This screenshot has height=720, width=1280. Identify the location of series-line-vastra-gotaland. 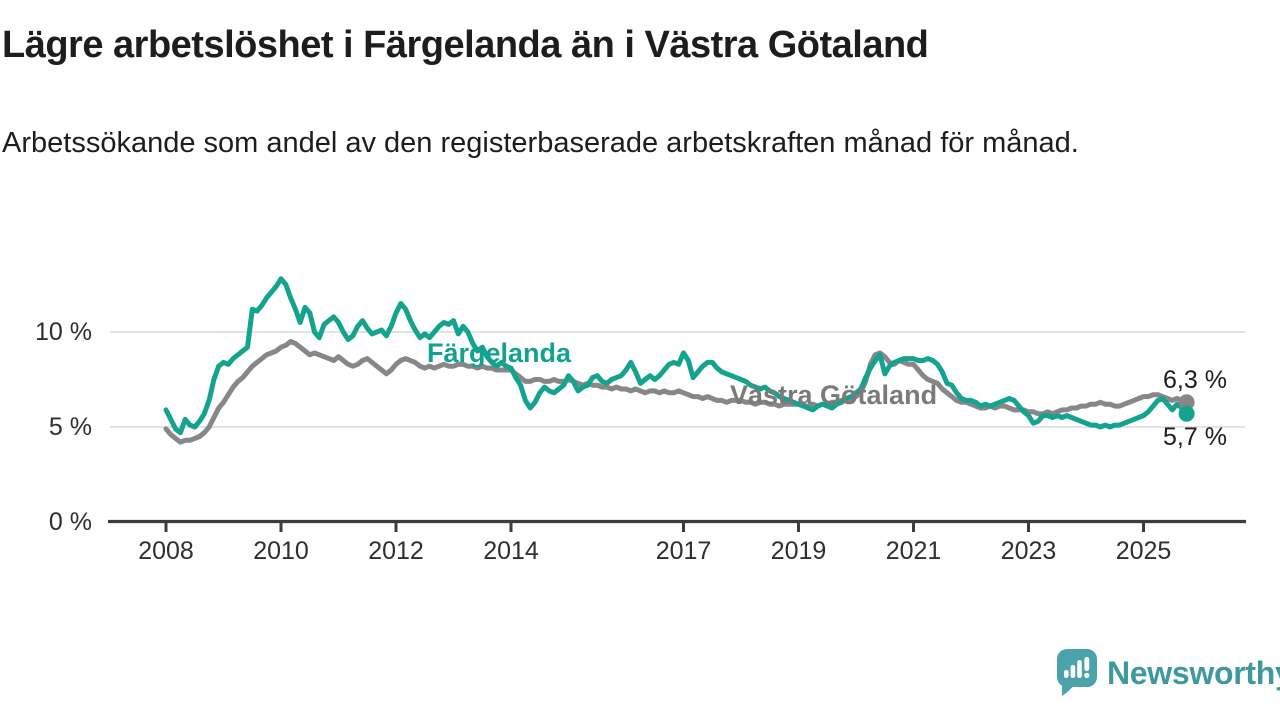
(676, 392).